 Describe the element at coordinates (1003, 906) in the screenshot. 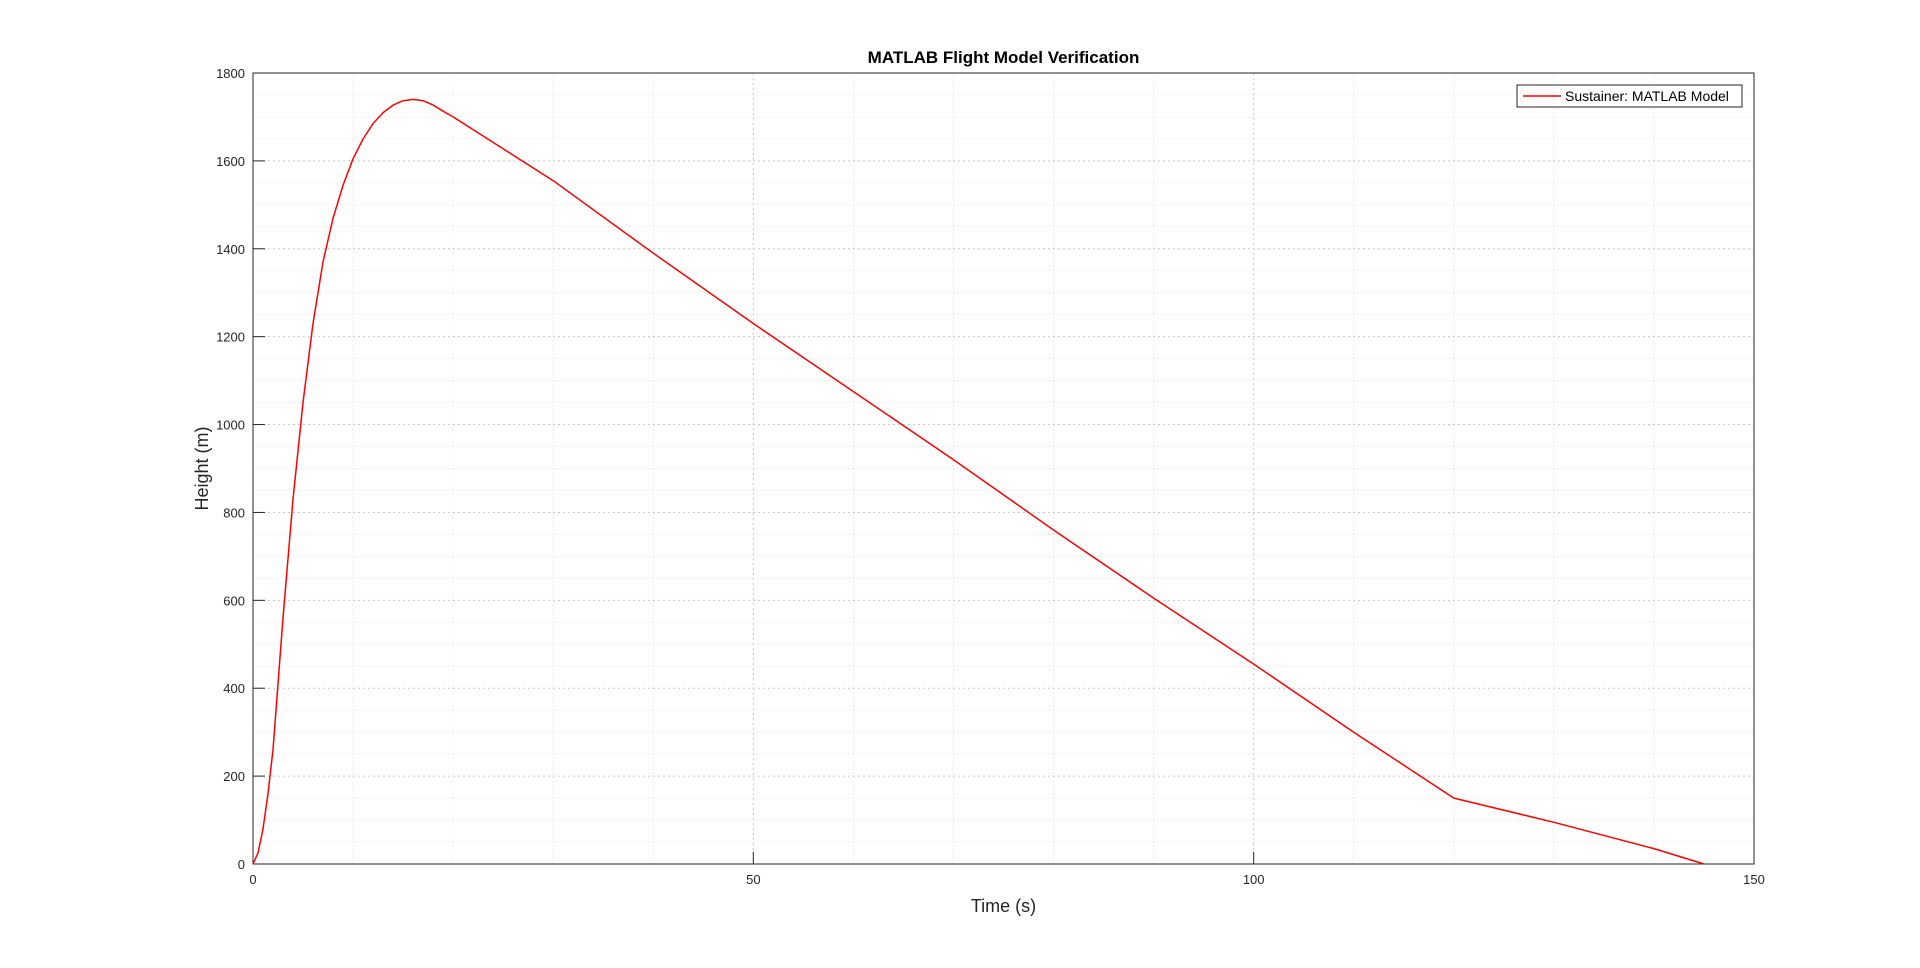

I see `x-axis-label: Time (s)` at that location.